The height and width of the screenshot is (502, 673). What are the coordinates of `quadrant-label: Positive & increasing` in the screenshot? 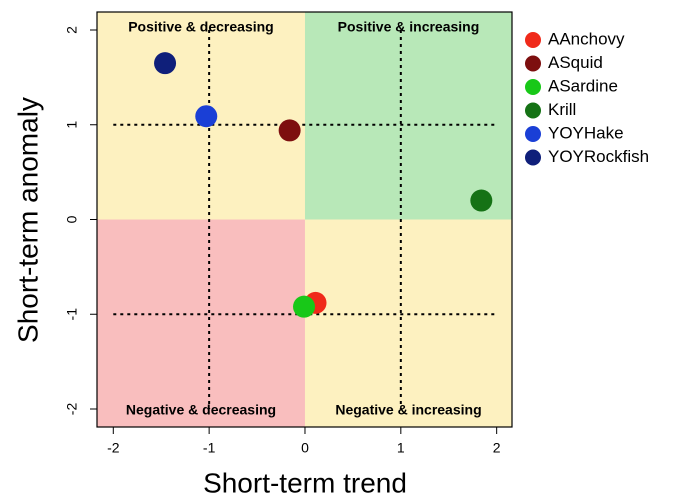 It's located at (409, 27).